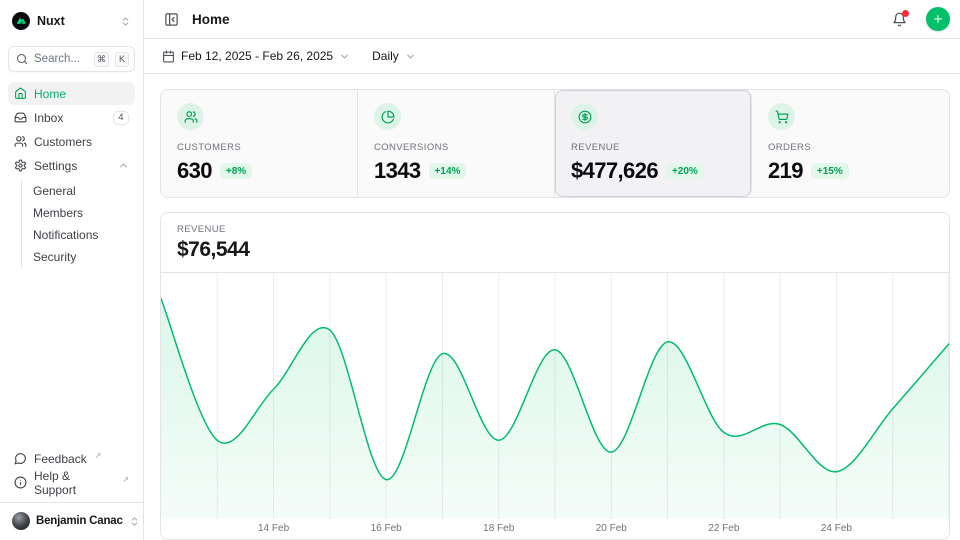 The height and width of the screenshot is (540, 960). What do you see at coordinates (120, 117) in the screenshot?
I see `inbox-count-badge: 4` at bounding box center [120, 117].